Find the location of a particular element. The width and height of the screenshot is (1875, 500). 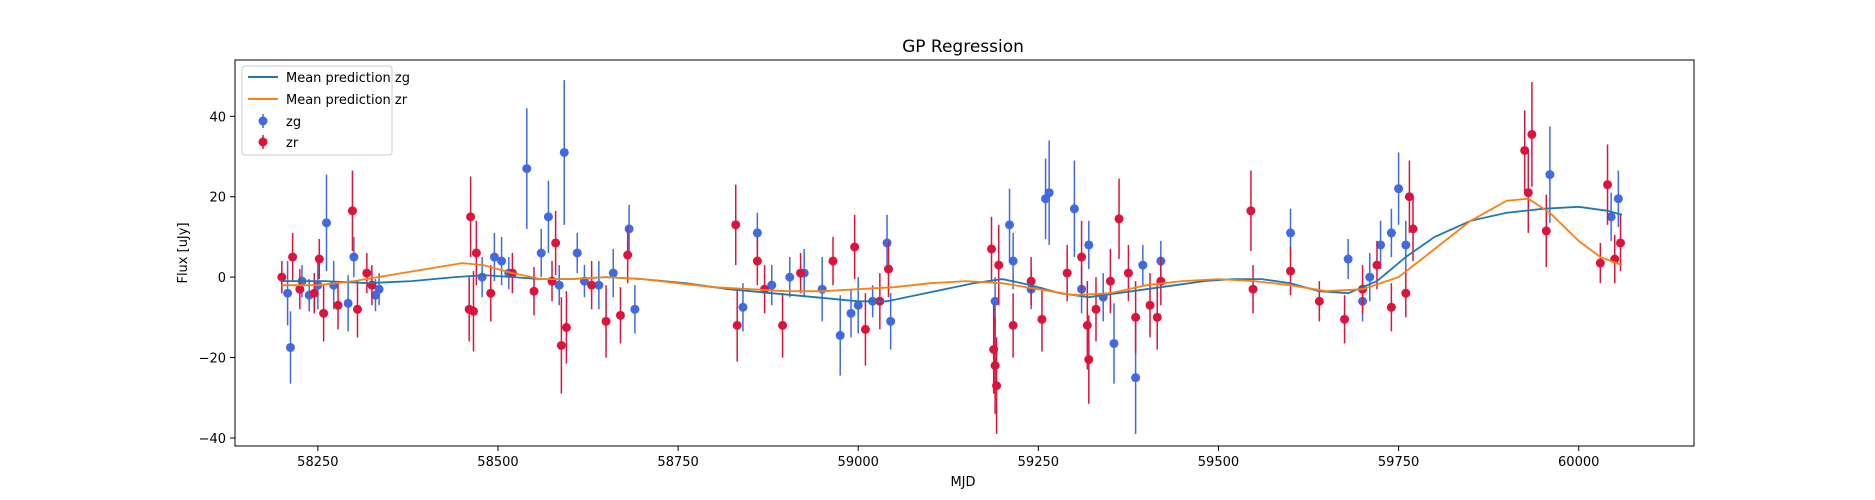

x-tick-label: 59250 is located at coordinates (1038, 462).